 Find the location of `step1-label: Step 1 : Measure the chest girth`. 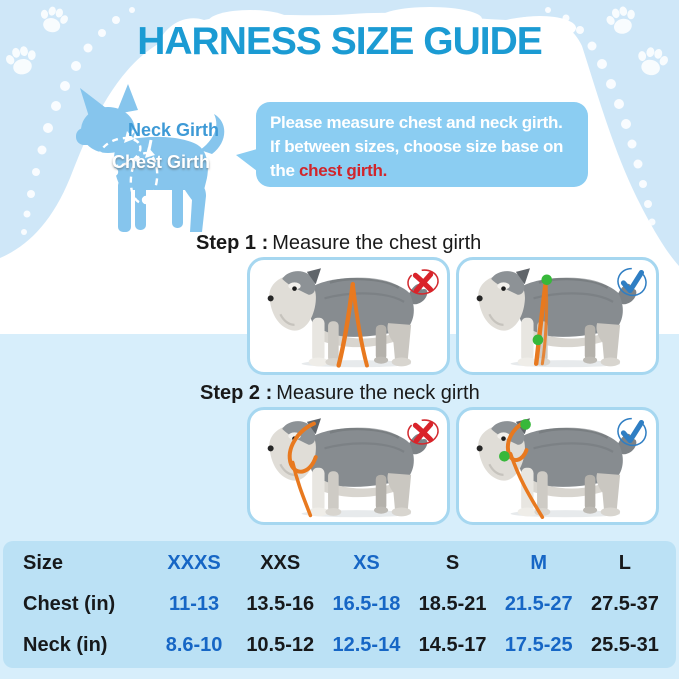

step1-label: Step 1 : Measure the chest girth is located at coordinates (339, 243).